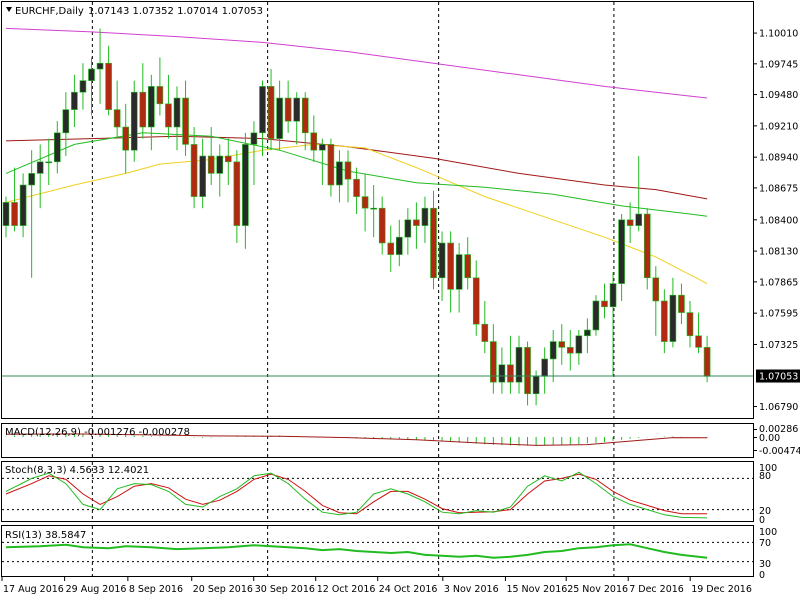  I want to click on price-tick-label: 1.08400, so click(778, 220).